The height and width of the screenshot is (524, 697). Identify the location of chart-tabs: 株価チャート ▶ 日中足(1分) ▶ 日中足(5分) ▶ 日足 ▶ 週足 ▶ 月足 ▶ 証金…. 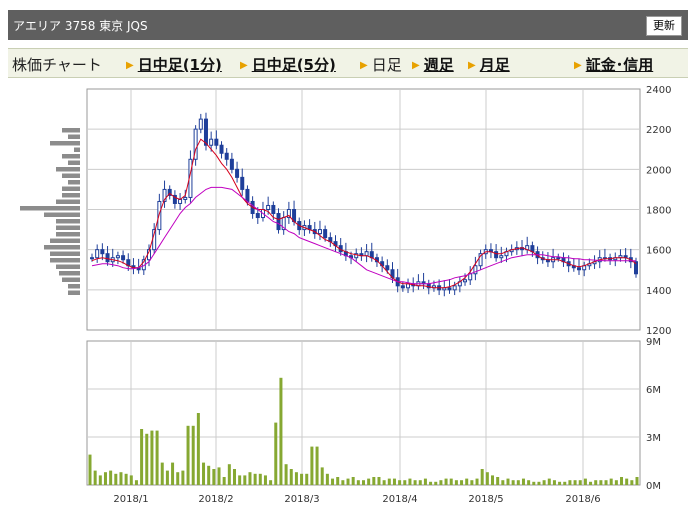
(348, 63).